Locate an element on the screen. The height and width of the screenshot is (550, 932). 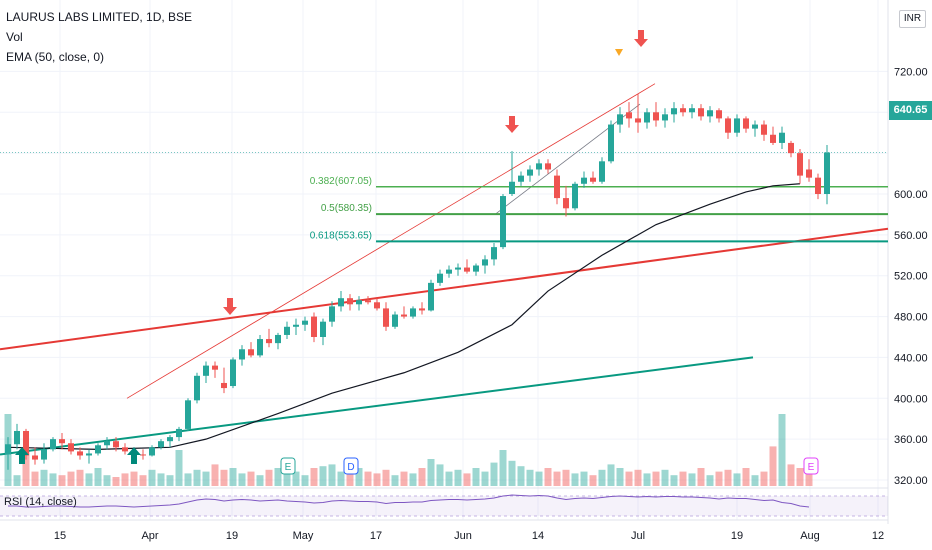
price-tick-label: 480.00 is located at coordinates (911, 318).